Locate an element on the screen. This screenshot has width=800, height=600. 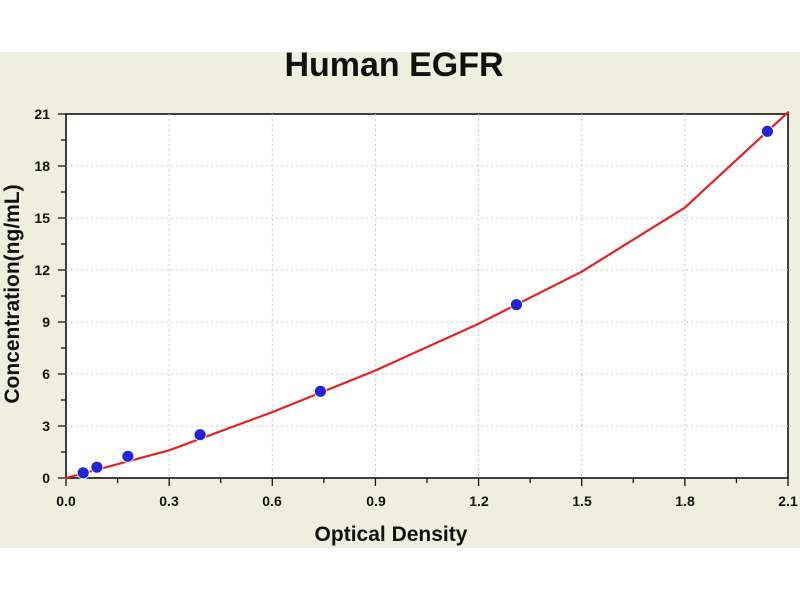
y-tick-label: 15 is located at coordinates (42, 218).